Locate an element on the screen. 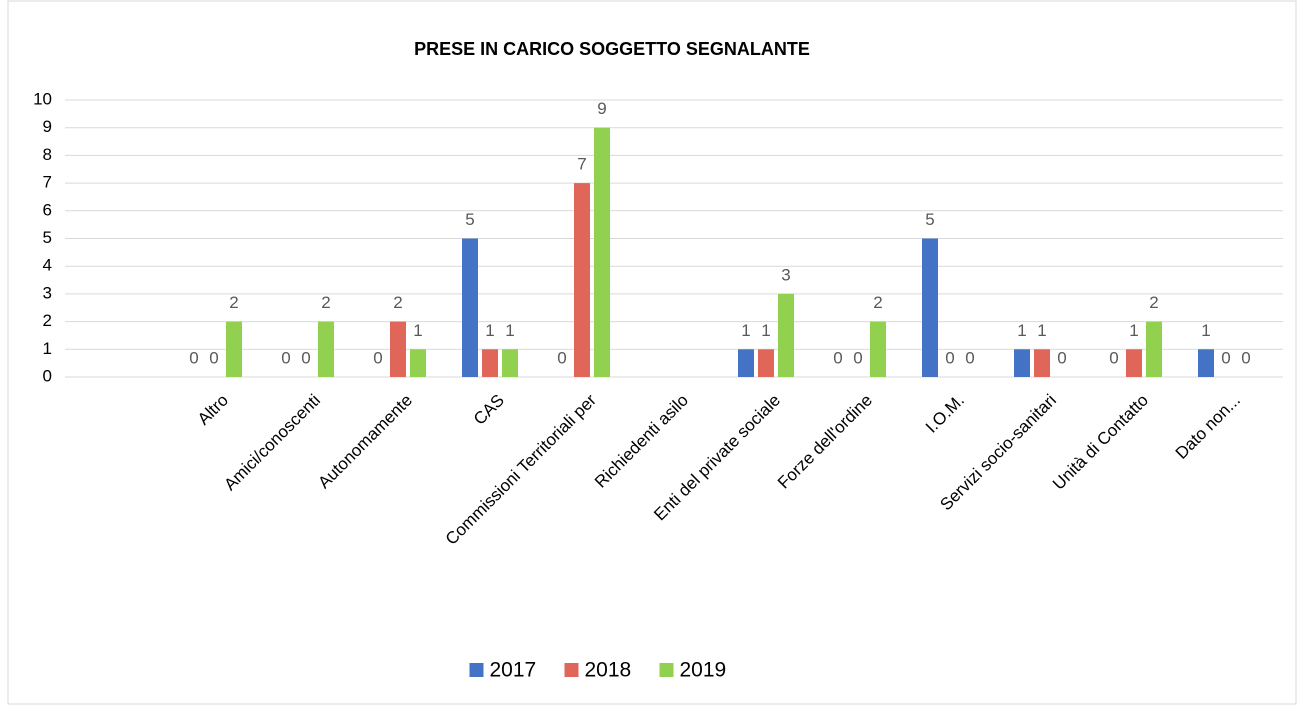 Image resolution: width=1298 pixels, height=706 pixels. y-tick-label: 3 is located at coordinates (47, 292).